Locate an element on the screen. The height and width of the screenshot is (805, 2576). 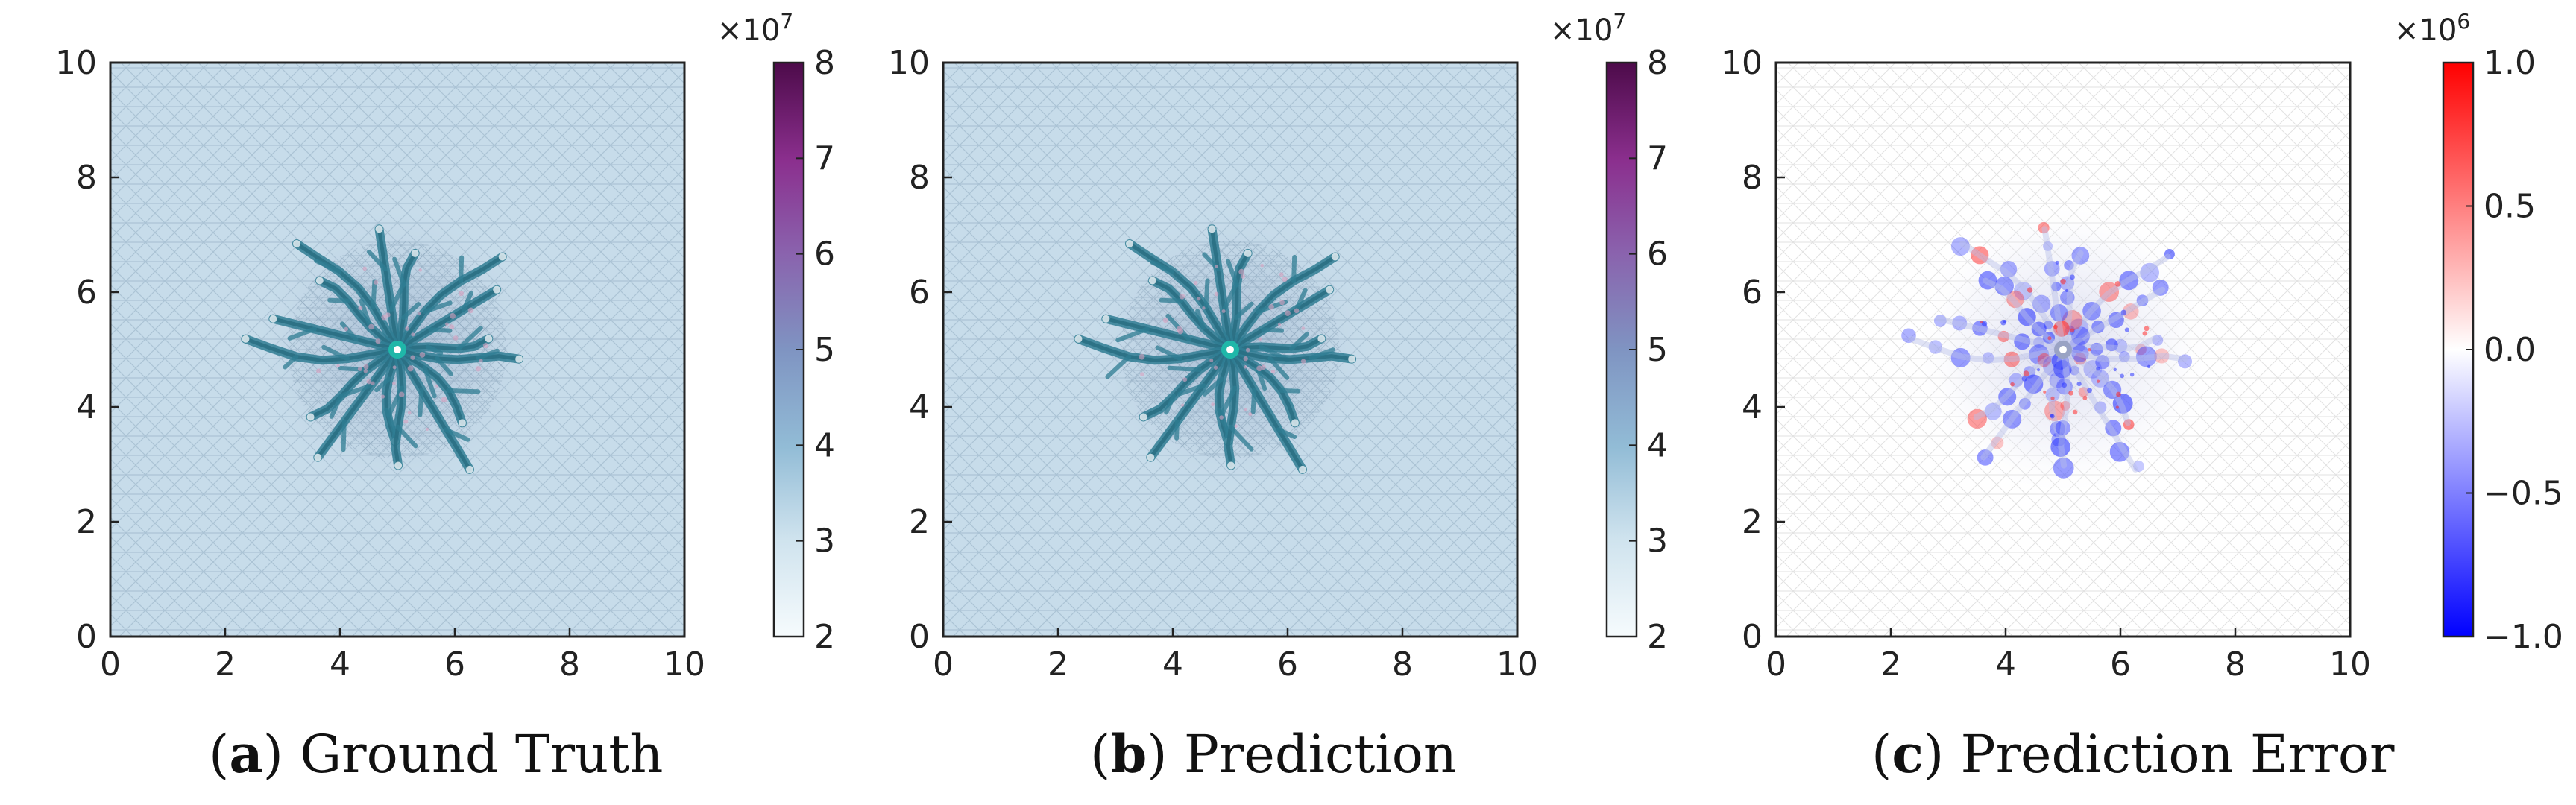
colorbar: 2 3 4 5 6 7 8 ×107 is located at coordinates (776, 333).